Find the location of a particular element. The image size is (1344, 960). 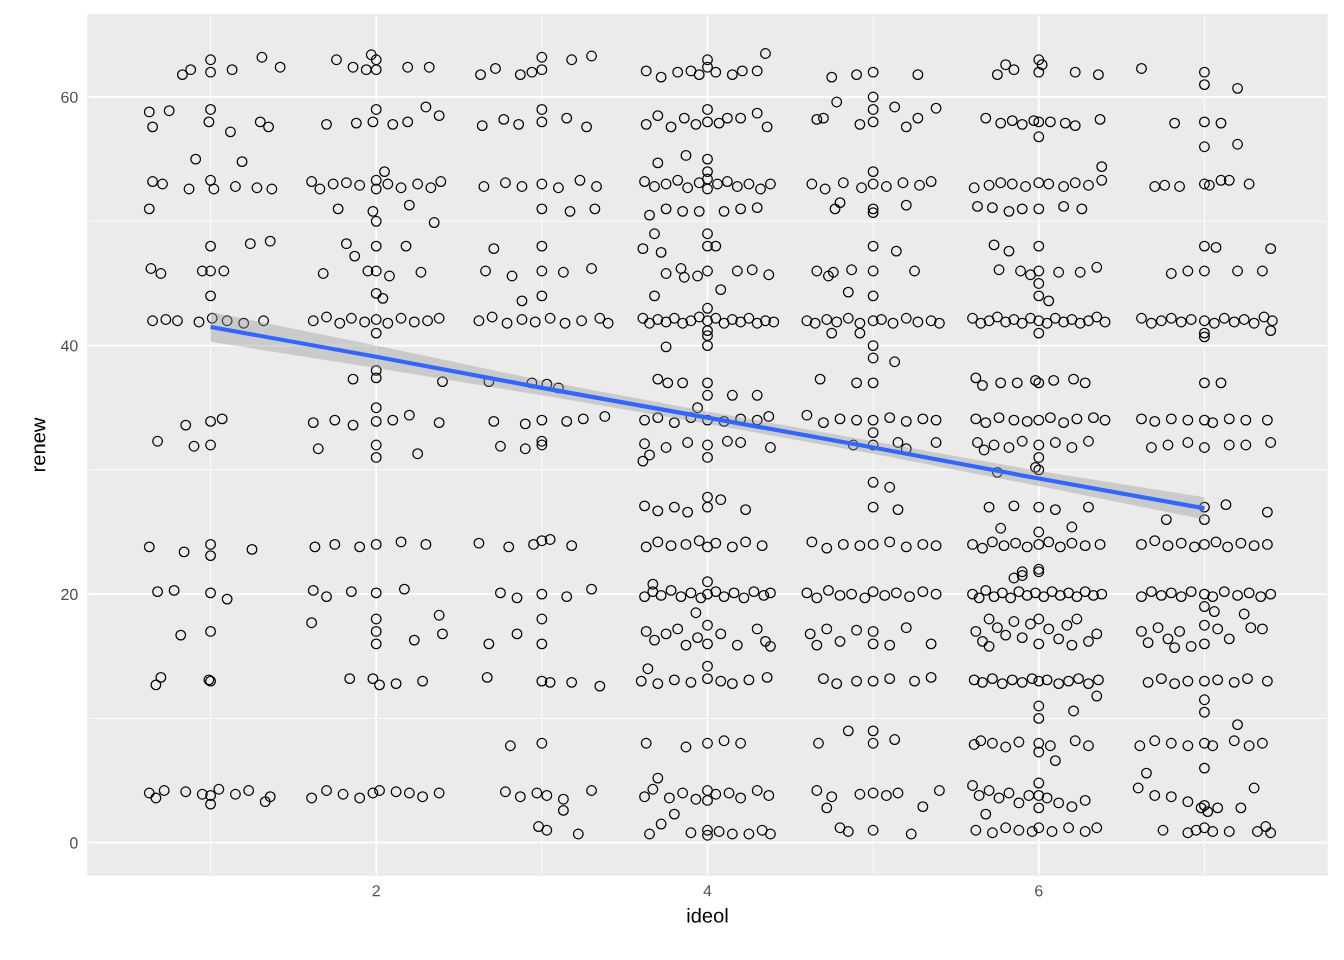

y-tick-label: 40 is located at coordinates (69, 346).